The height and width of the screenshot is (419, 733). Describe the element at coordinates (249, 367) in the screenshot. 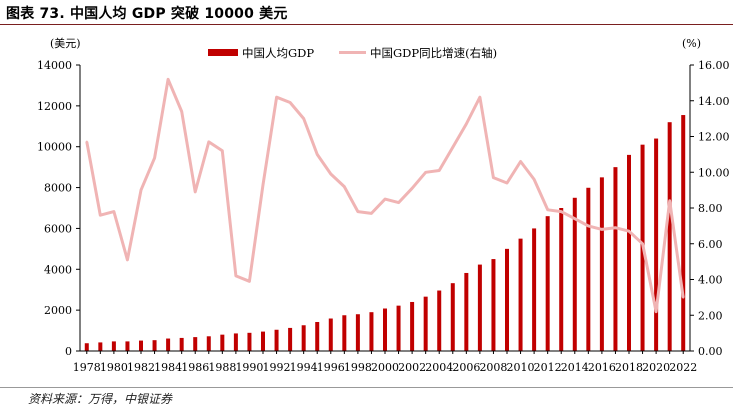

I see `x-tick-label: 1990` at that location.